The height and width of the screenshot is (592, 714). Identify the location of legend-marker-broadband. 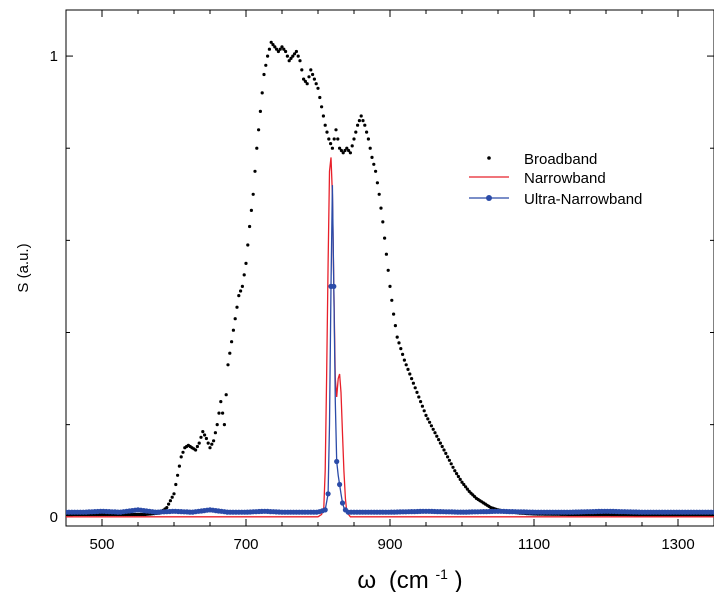
(489, 158).